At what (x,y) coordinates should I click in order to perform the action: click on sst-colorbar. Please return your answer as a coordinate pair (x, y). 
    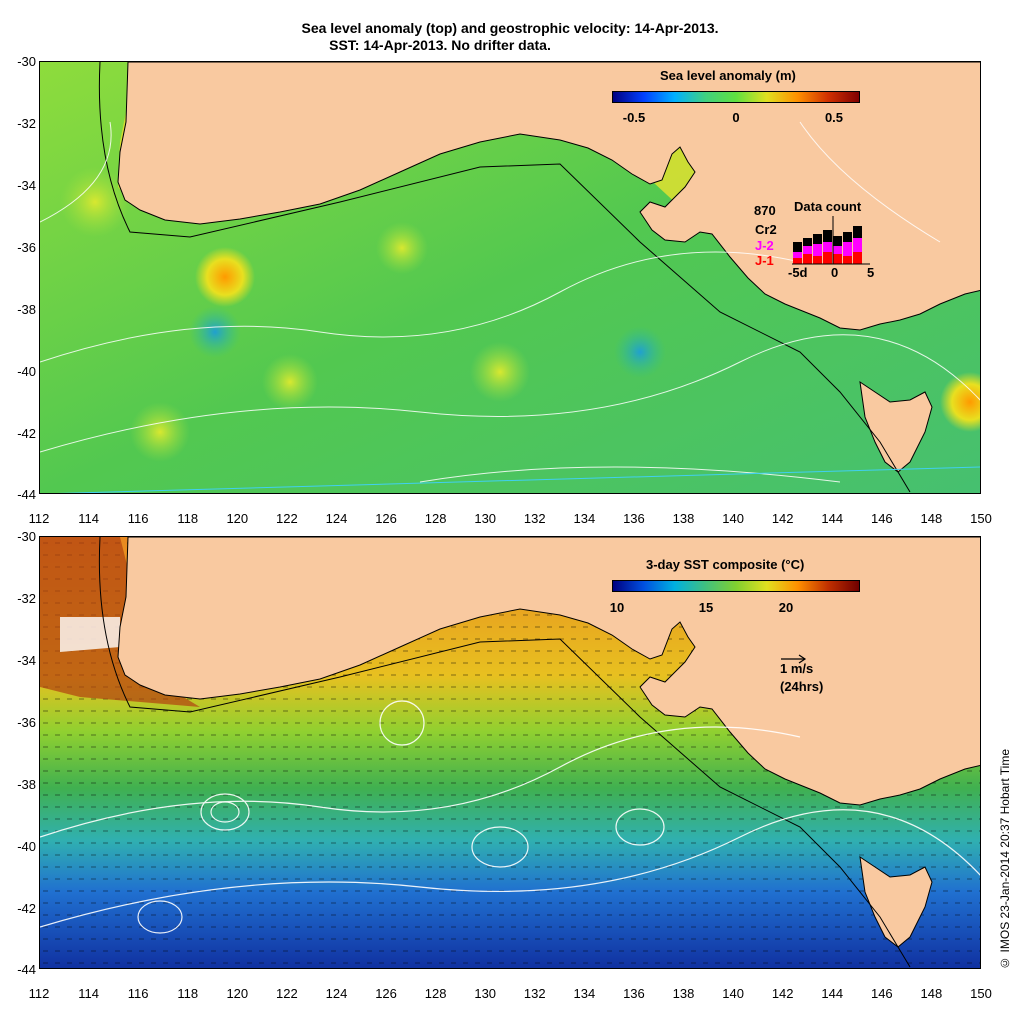
    Looking at the image, I should click on (736, 586).